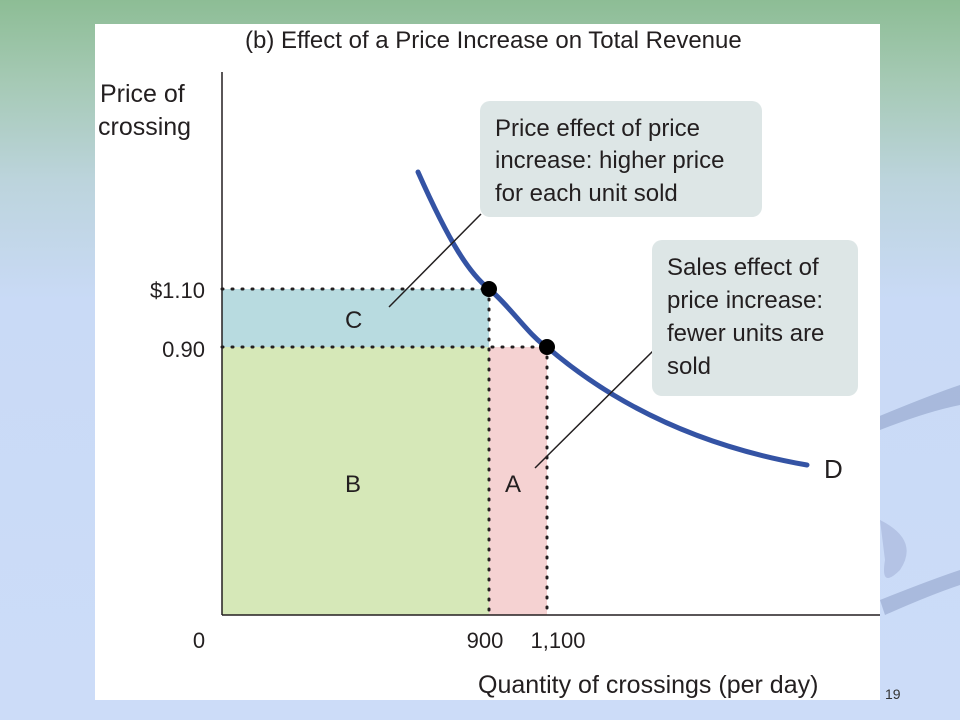  I want to click on callout-sales-effect-line-1: Sales effect of, so click(743, 267).